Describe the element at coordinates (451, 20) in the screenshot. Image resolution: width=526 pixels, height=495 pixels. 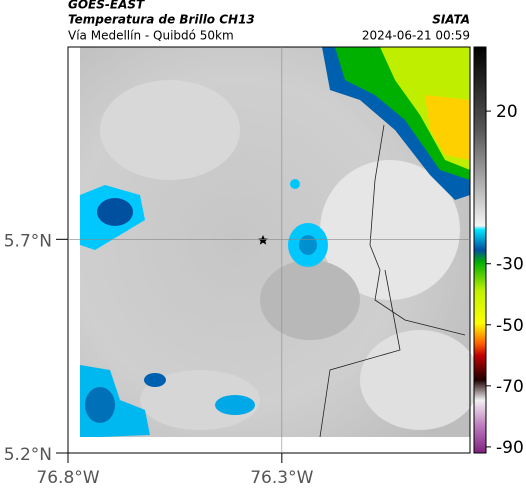
I see `source: SIATA` at that location.